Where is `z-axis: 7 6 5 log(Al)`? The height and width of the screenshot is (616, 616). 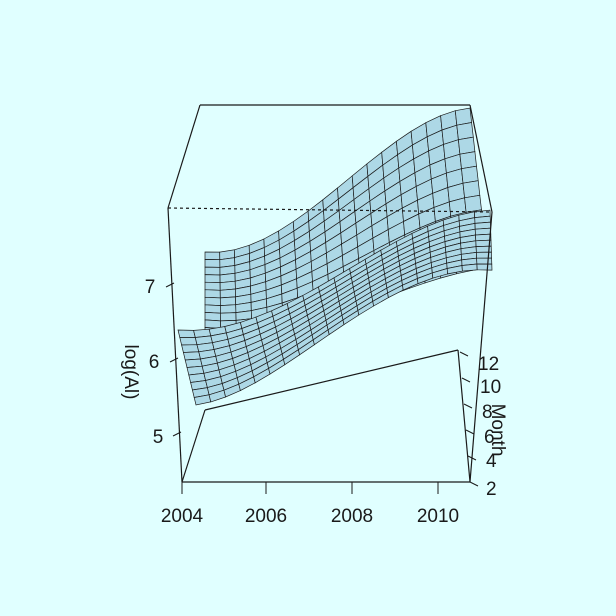
z-axis: 7 6 5 log(Al) is located at coordinates (151, 362).